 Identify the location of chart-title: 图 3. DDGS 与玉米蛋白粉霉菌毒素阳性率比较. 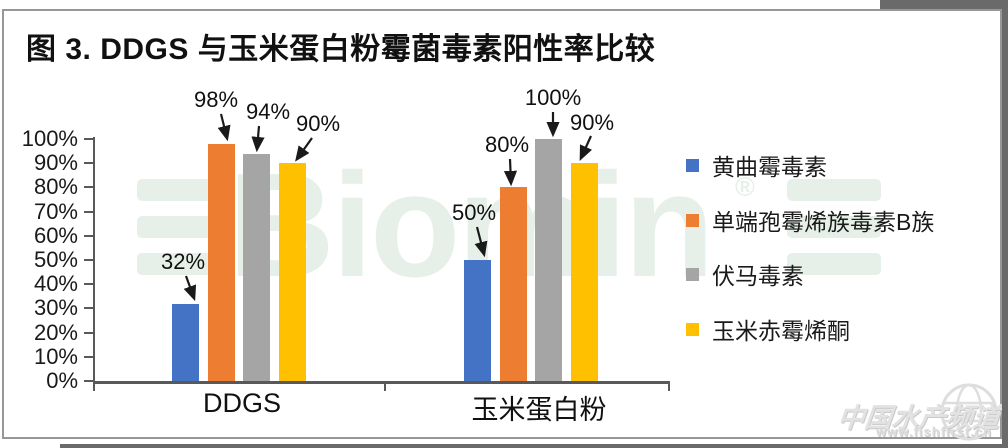
(341, 49).